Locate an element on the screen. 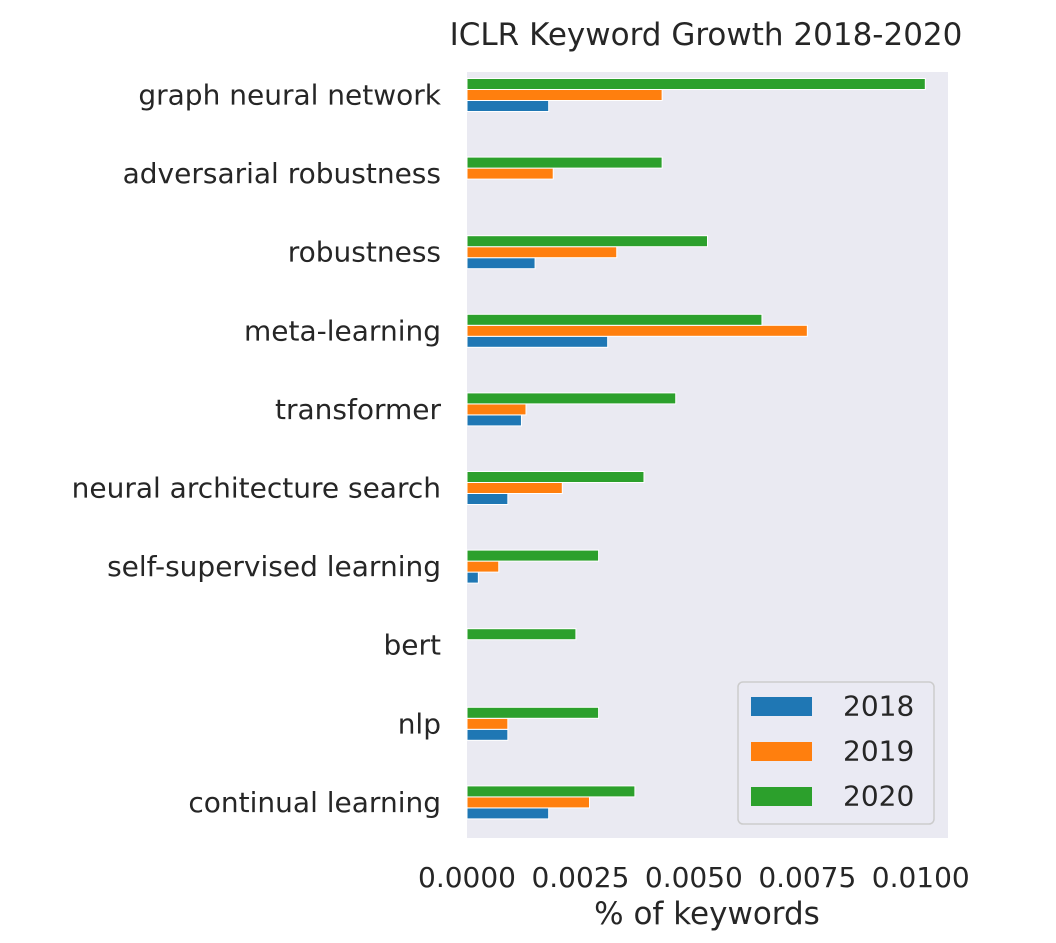  legend-swatch-2020 is located at coordinates (781, 796).